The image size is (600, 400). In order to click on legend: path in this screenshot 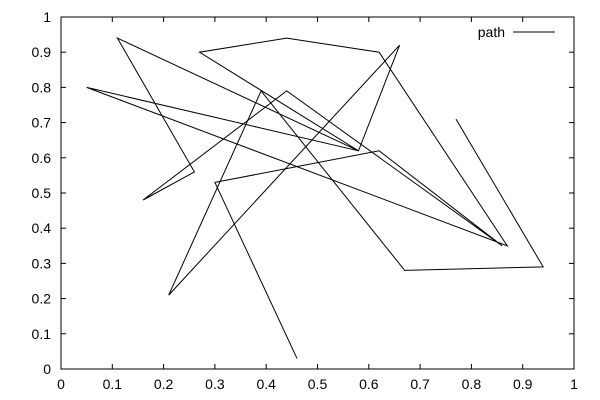, I will do `click(516, 32)`.